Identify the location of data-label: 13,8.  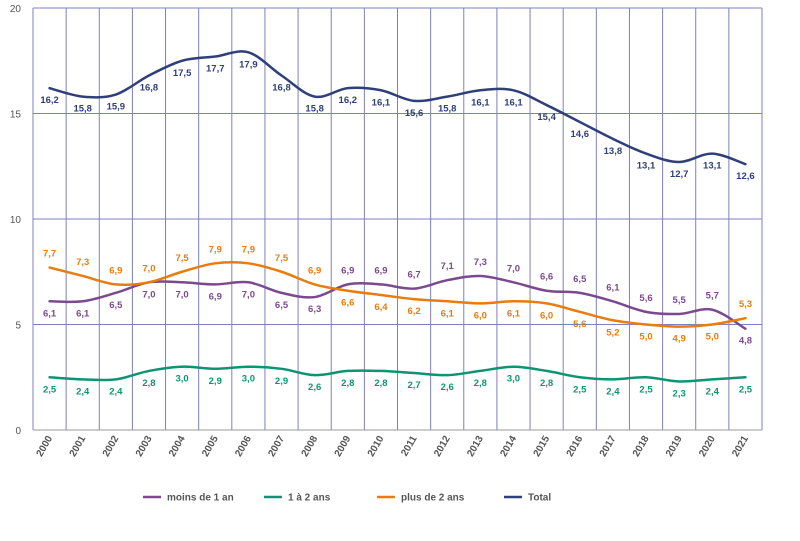
(613, 151).